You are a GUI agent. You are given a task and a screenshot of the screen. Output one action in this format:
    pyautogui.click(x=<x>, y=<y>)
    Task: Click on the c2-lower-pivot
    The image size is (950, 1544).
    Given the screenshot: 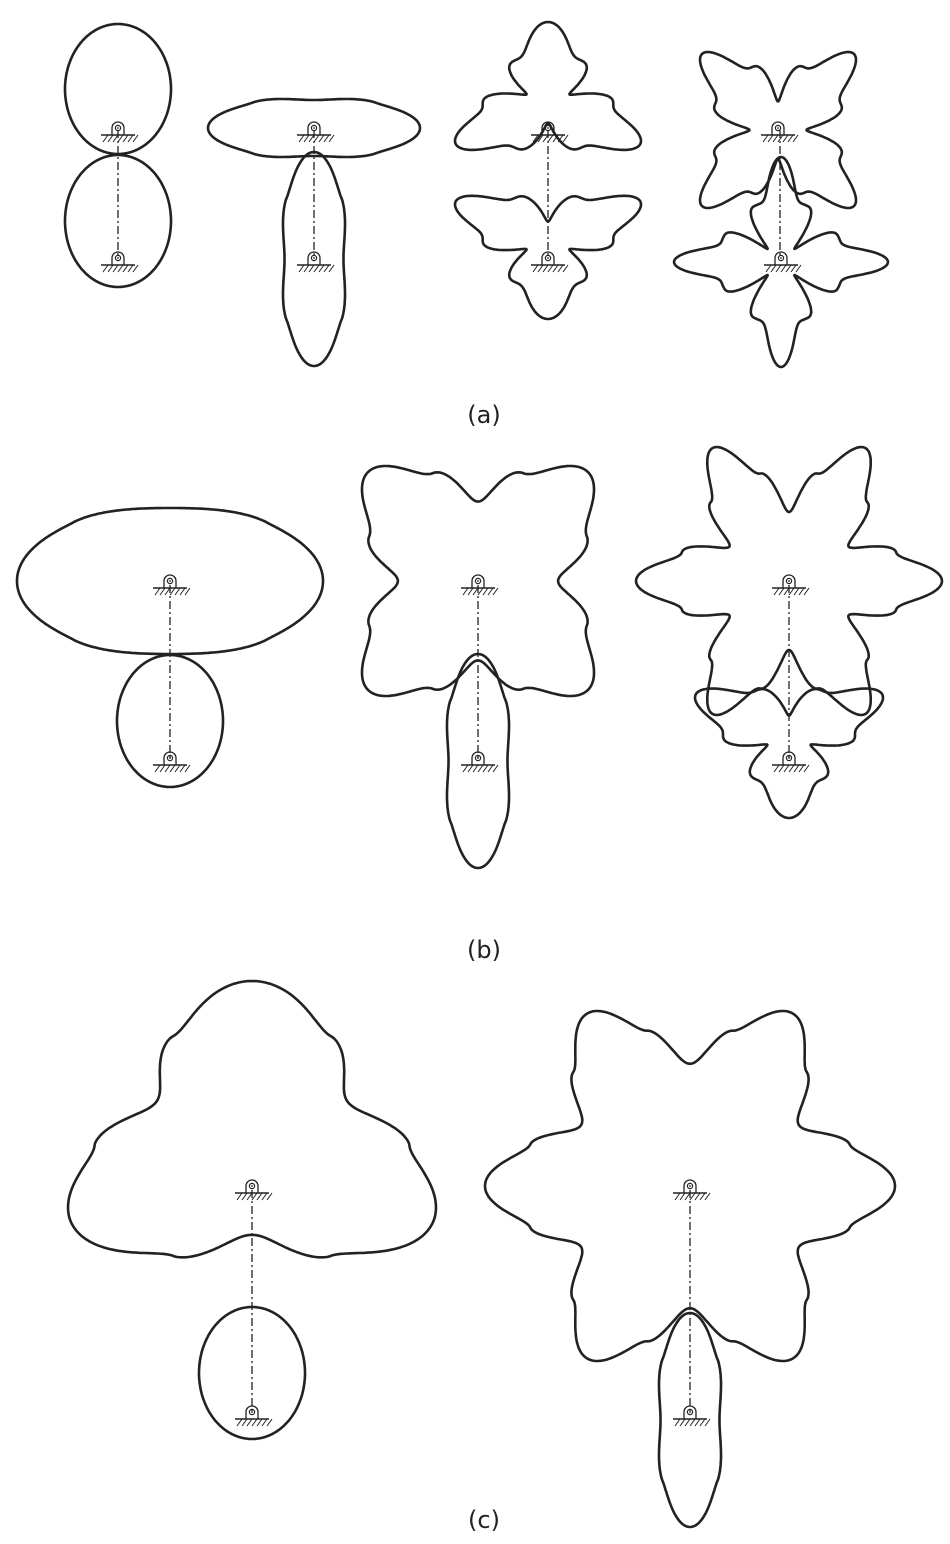 What is the action you would take?
    pyautogui.click(x=692, y=1416)
    